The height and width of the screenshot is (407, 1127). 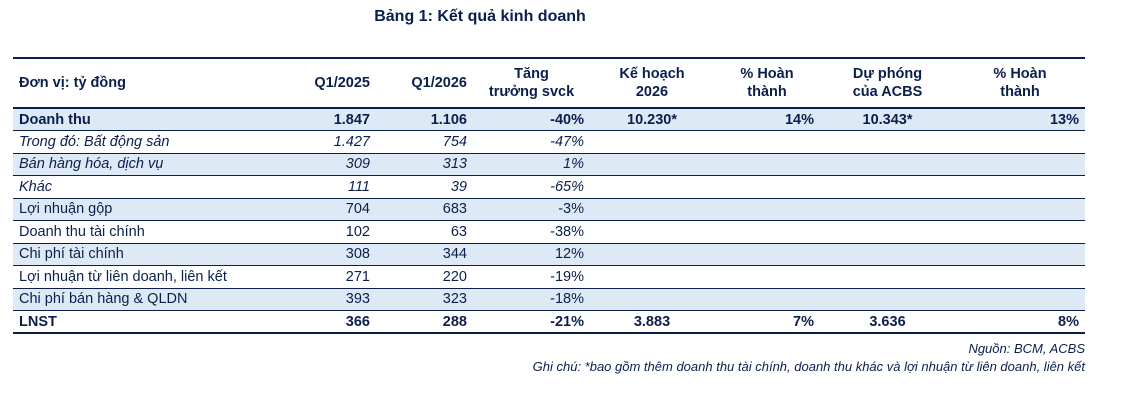 What do you see at coordinates (531, 254) in the screenshot?
I see `cell-growth: 12%` at bounding box center [531, 254].